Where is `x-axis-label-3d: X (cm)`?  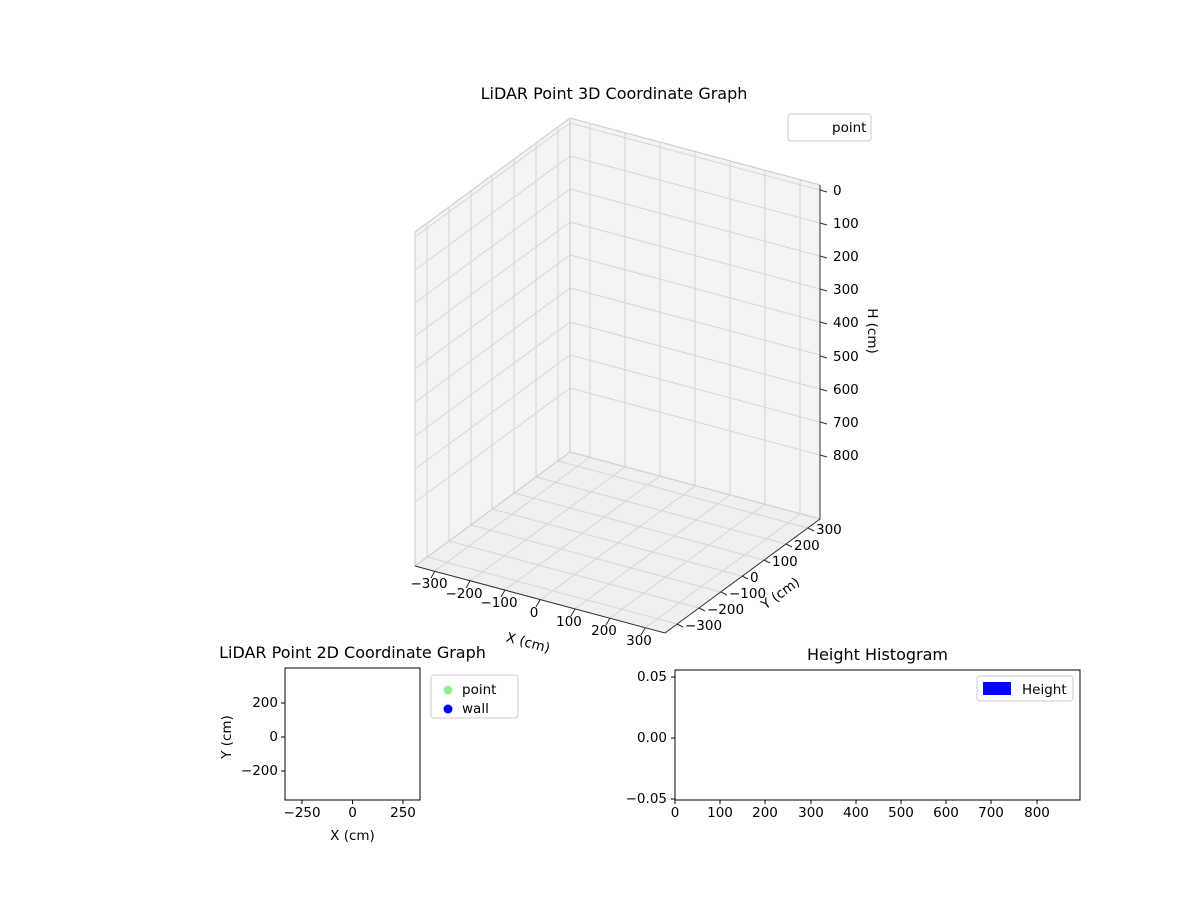 x-axis-label-3d: X (cm) is located at coordinates (527, 643).